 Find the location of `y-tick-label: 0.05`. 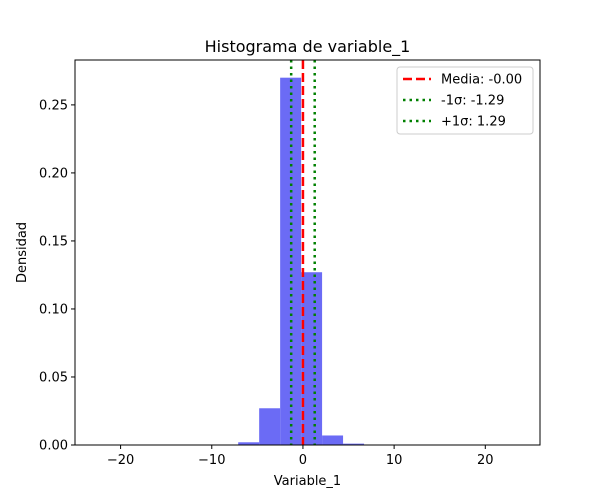

y-tick-label: 0.05 is located at coordinates (53, 377).